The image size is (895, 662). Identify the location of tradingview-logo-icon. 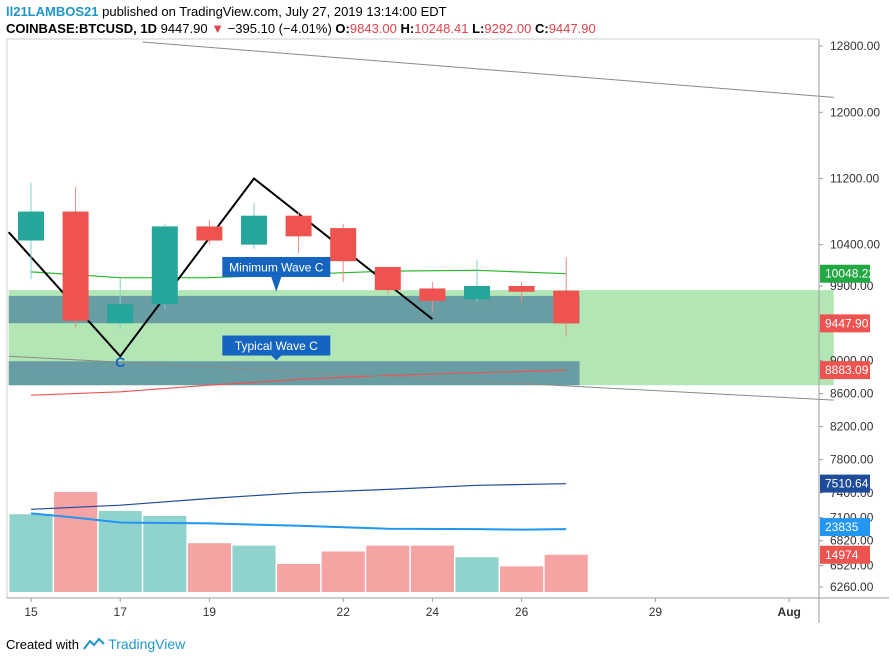
(93, 643).